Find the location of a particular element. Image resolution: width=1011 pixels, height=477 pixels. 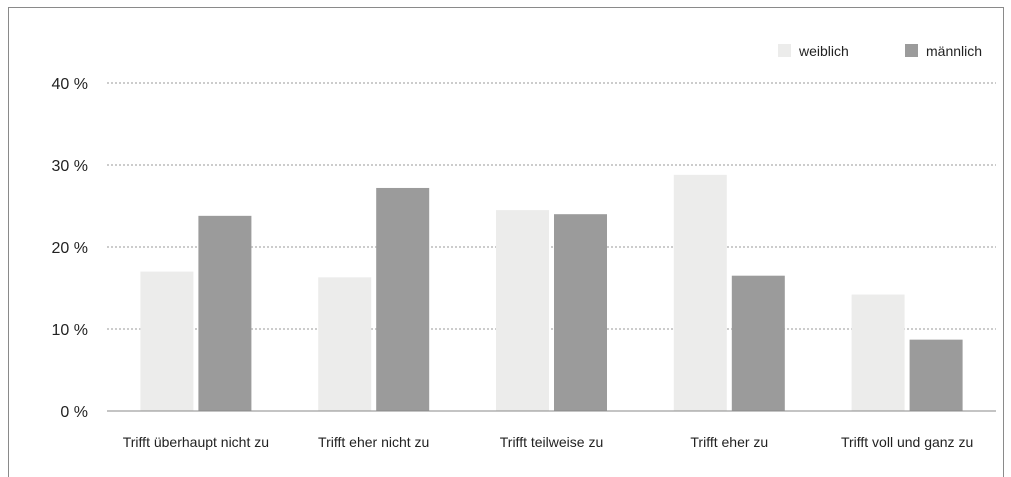

x-category-label: Trifft eher nicht zu is located at coordinates (373, 442).